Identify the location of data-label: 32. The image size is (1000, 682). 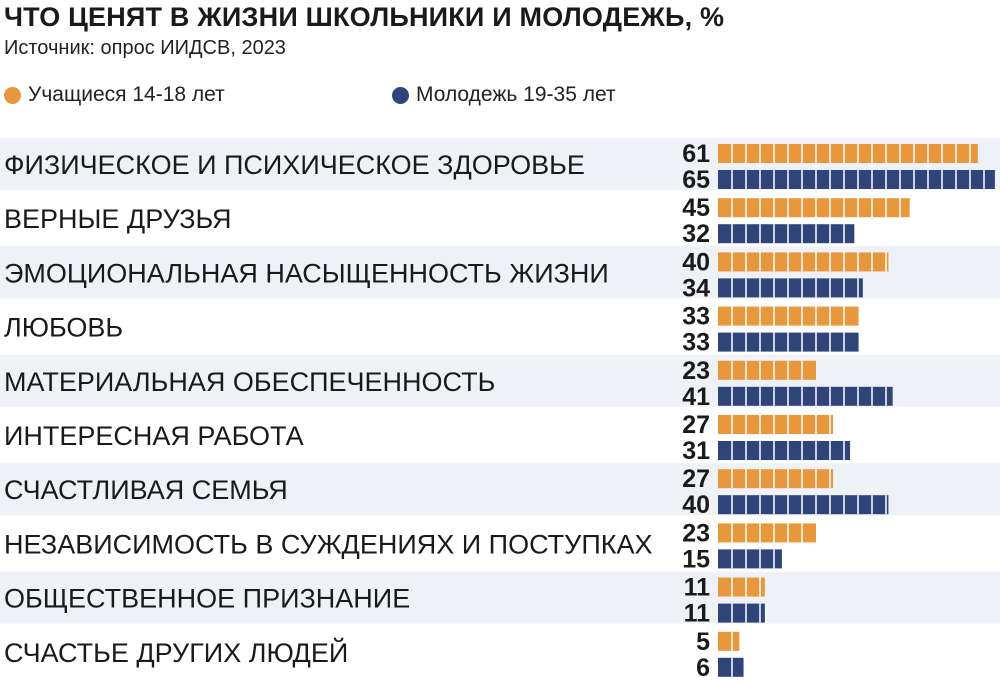
(696, 234).